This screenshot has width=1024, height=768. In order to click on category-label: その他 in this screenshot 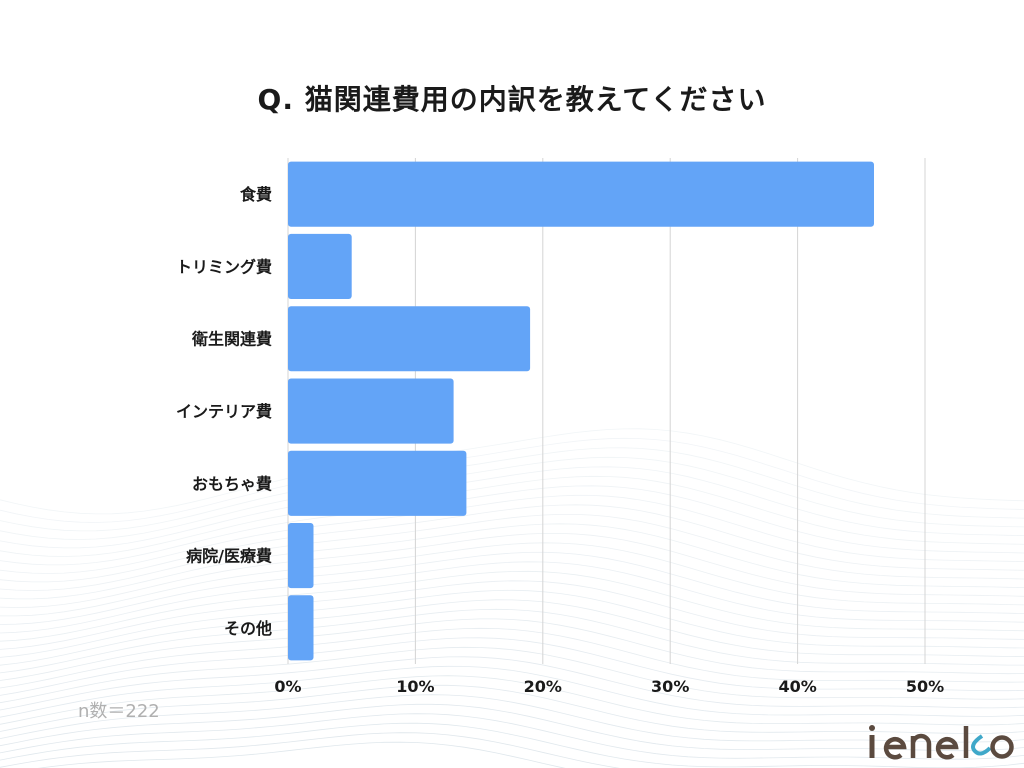, I will do `click(248, 628)`.